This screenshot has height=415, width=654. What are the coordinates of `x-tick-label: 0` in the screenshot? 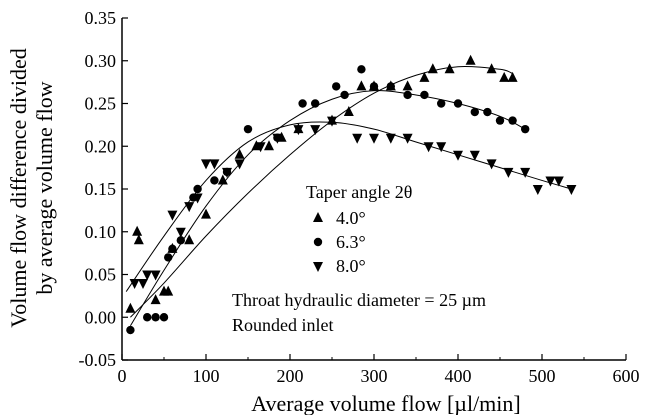 It's located at (122, 376).